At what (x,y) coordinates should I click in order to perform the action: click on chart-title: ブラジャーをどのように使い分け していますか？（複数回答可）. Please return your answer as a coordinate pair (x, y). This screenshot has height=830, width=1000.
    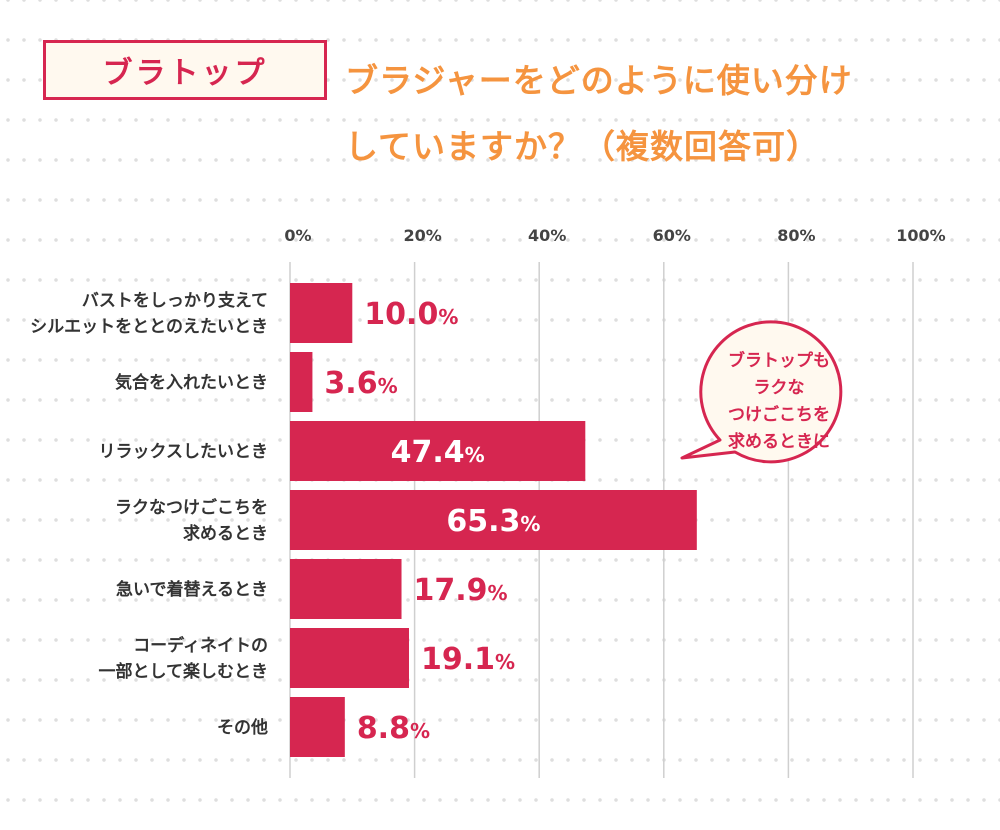
    Looking at the image, I should click on (655, 114).